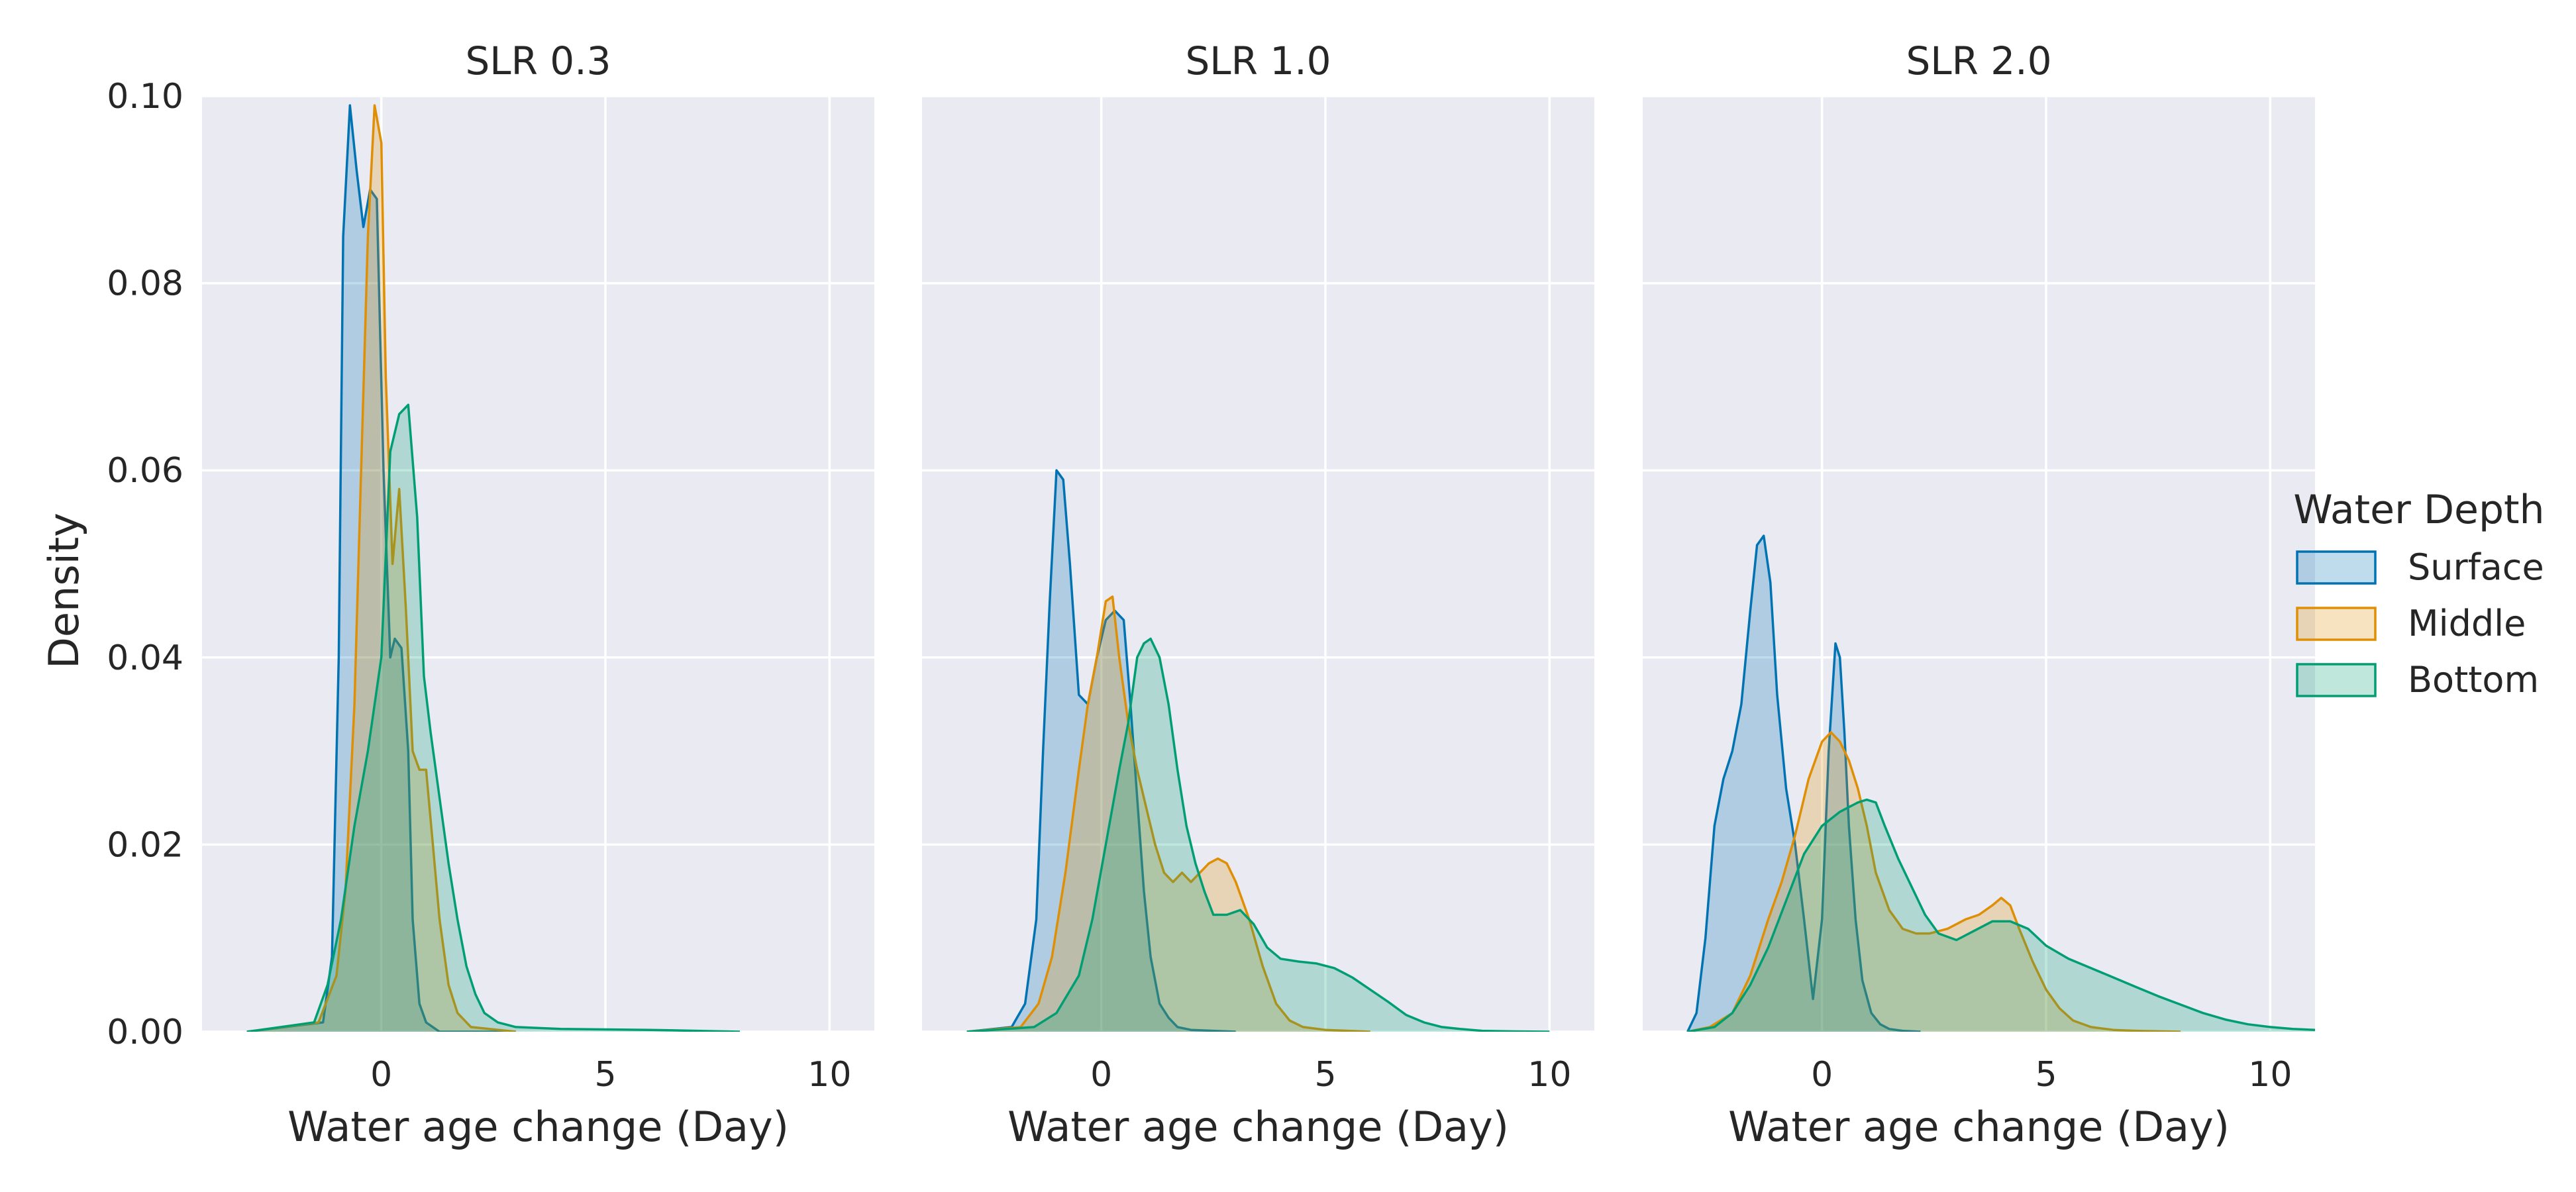 This screenshot has width=2576, height=1192. I want to click on legend: Water Depth Surface Middle Bottom, so click(2418, 594).